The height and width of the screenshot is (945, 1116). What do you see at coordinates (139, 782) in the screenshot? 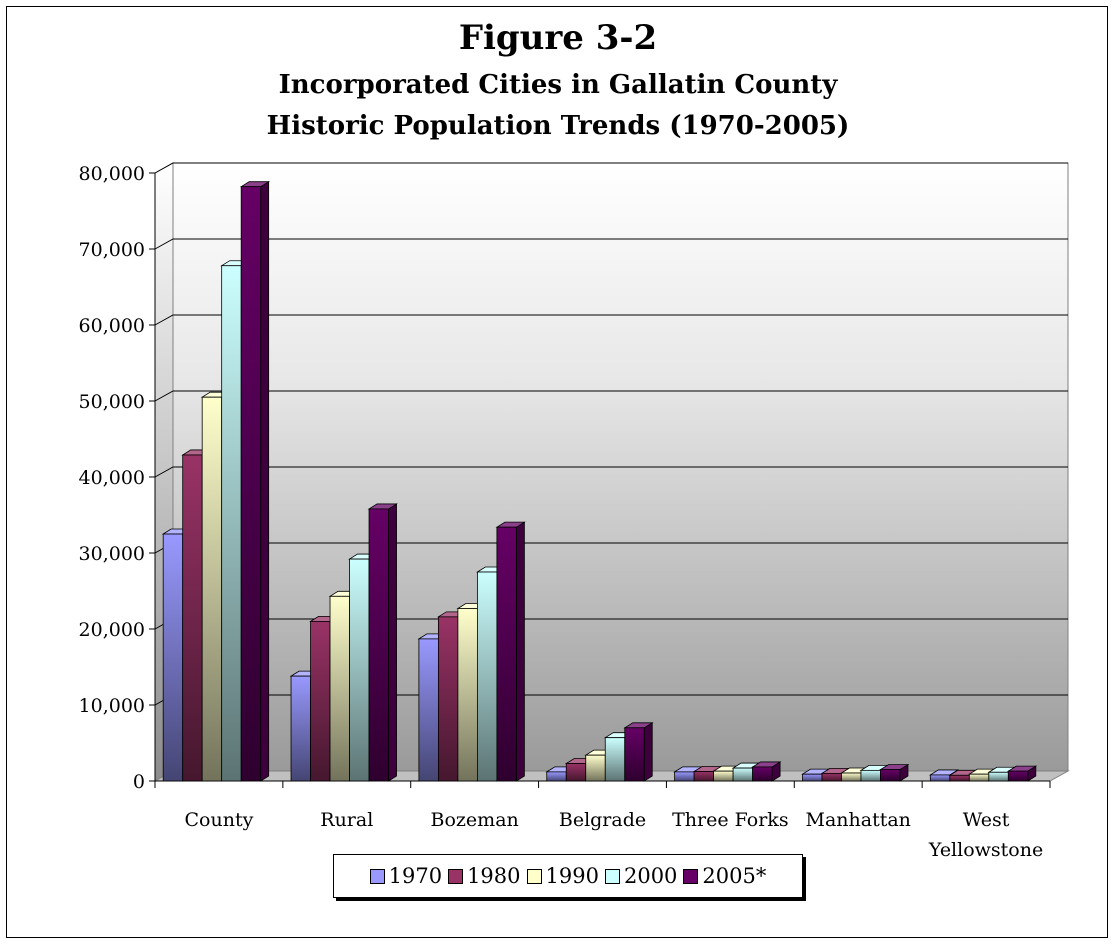
I see `y-tick-label: 0` at bounding box center [139, 782].